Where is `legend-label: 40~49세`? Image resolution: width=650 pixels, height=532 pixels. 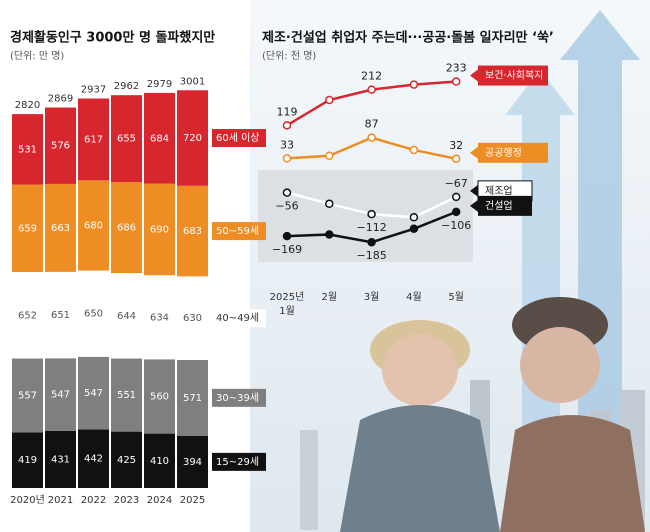
legend-label: 40~49세 is located at coordinates (237, 318).